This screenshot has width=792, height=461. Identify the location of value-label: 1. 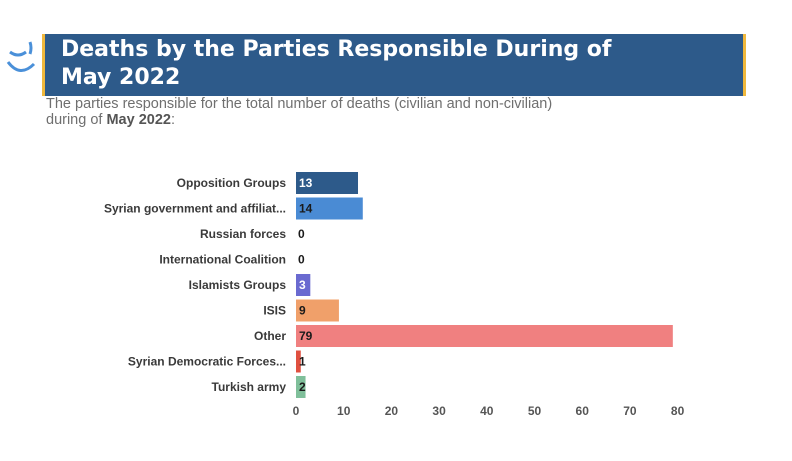
(302, 362).